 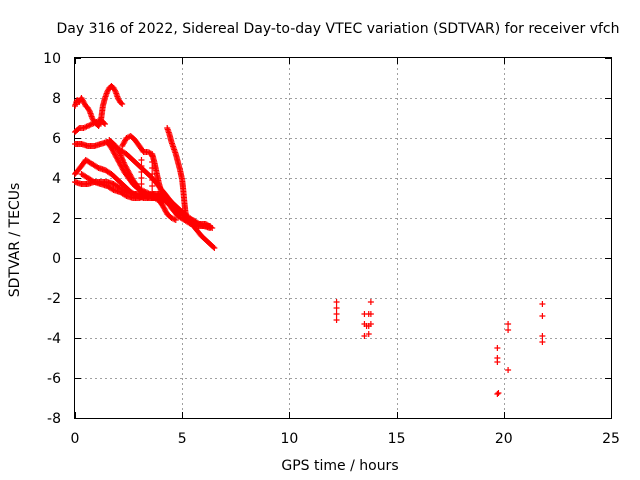 What do you see at coordinates (56, 179) in the screenshot?
I see `y-tick-label: 4` at bounding box center [56, 179].